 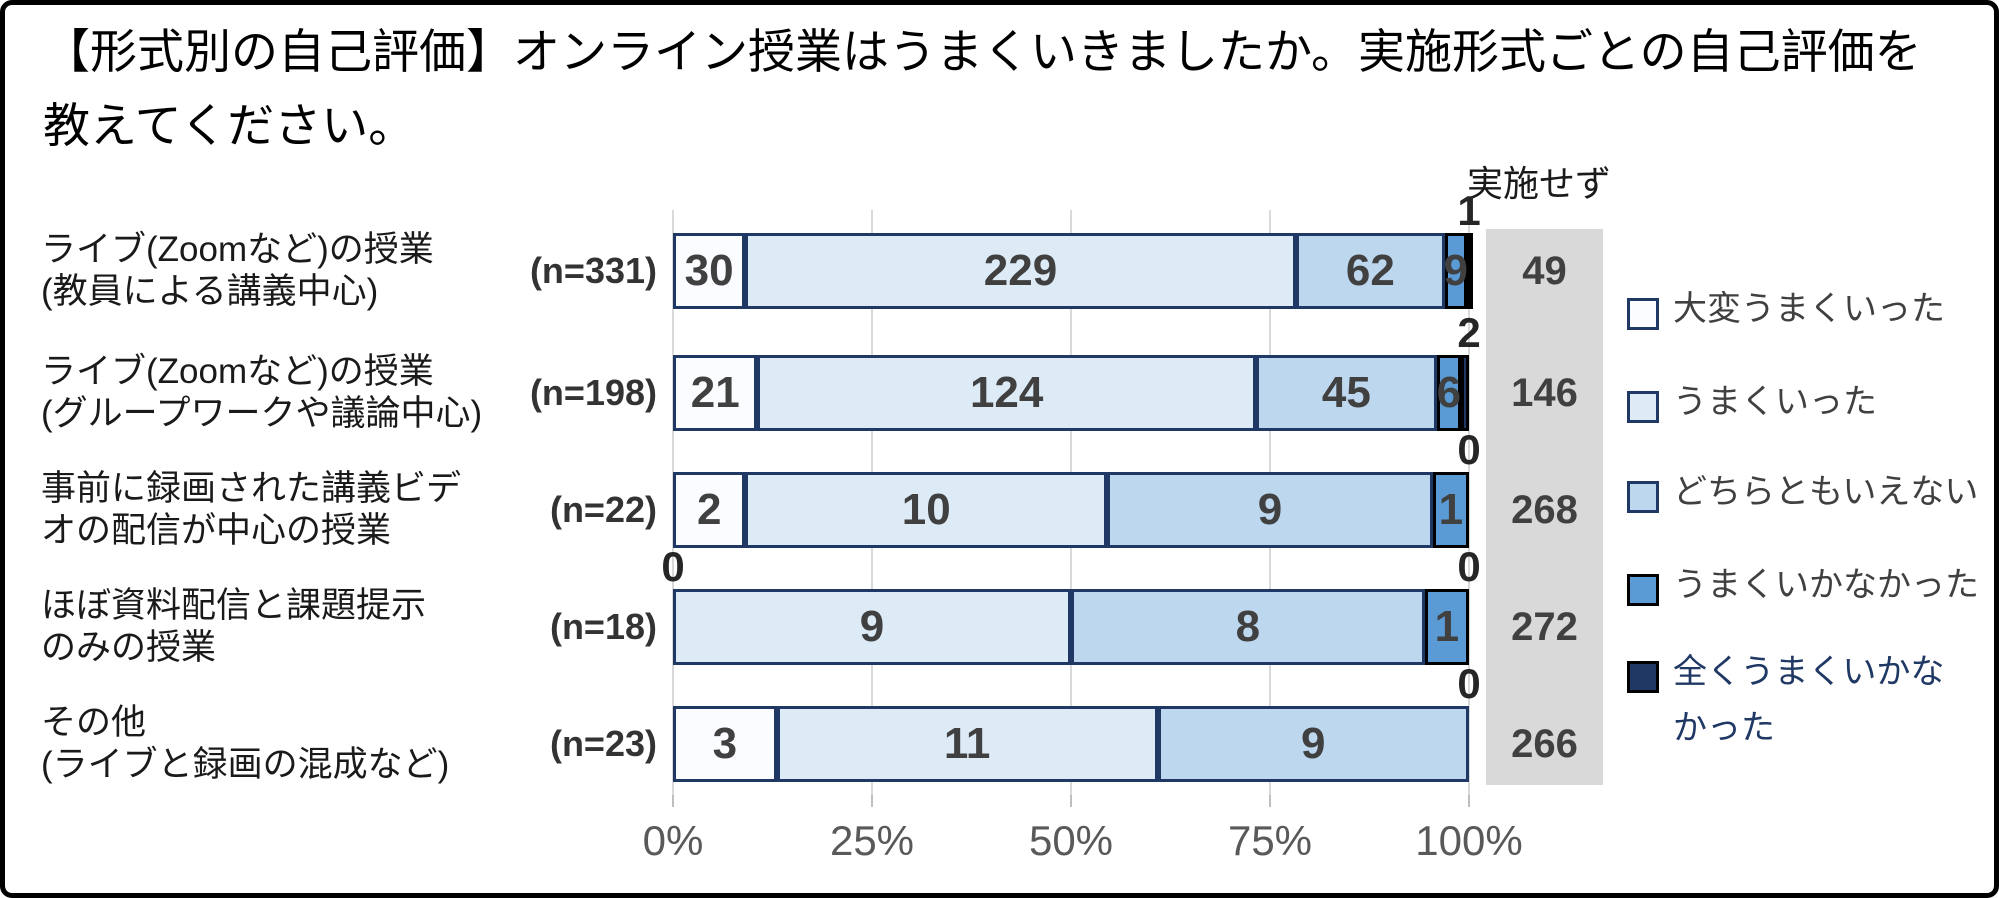 I want to click on stacked-bar: 30 229 62 9 1, so click(x=1077, y=249).